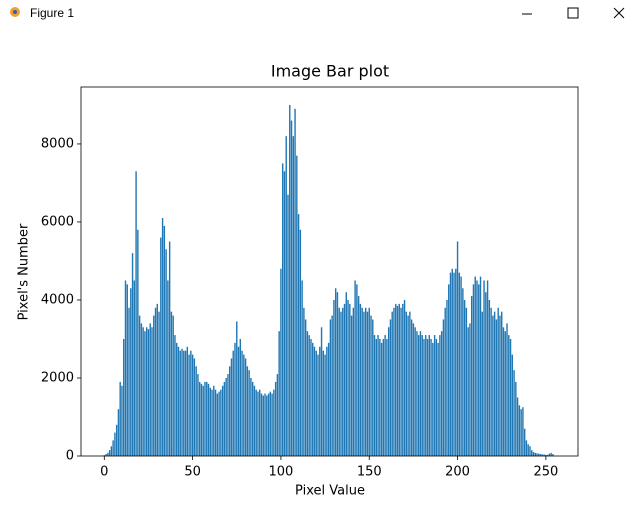 This screenshot has height=510, width=642. What do you see at coordinates (57, 221) in the screenshot?
I see `y-tick-label: 6000` at bounding box center [57, 221].